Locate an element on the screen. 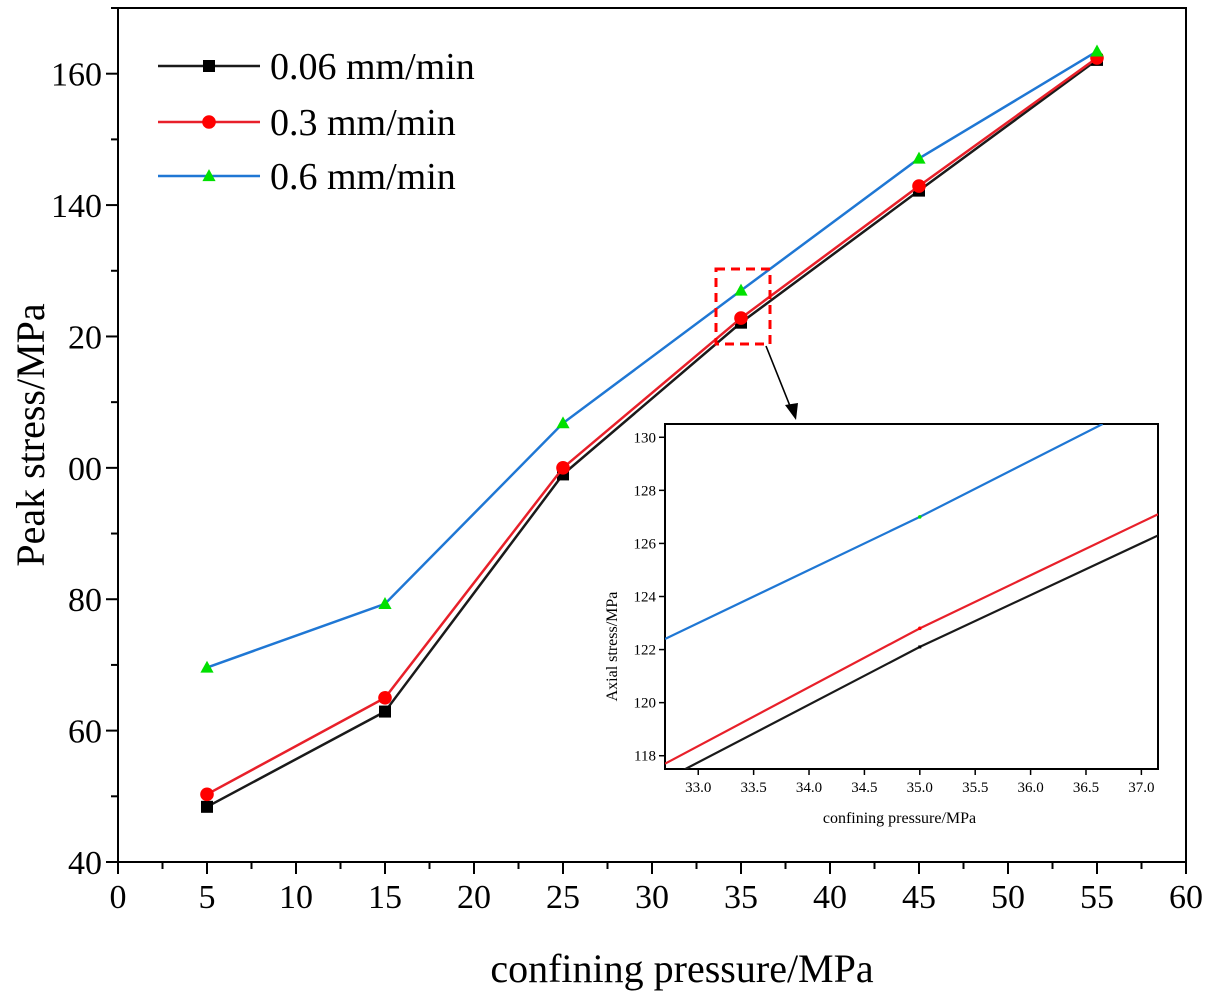  inset-y-axis-title: Axial stress/MPa is located at coordinates (612, 647).